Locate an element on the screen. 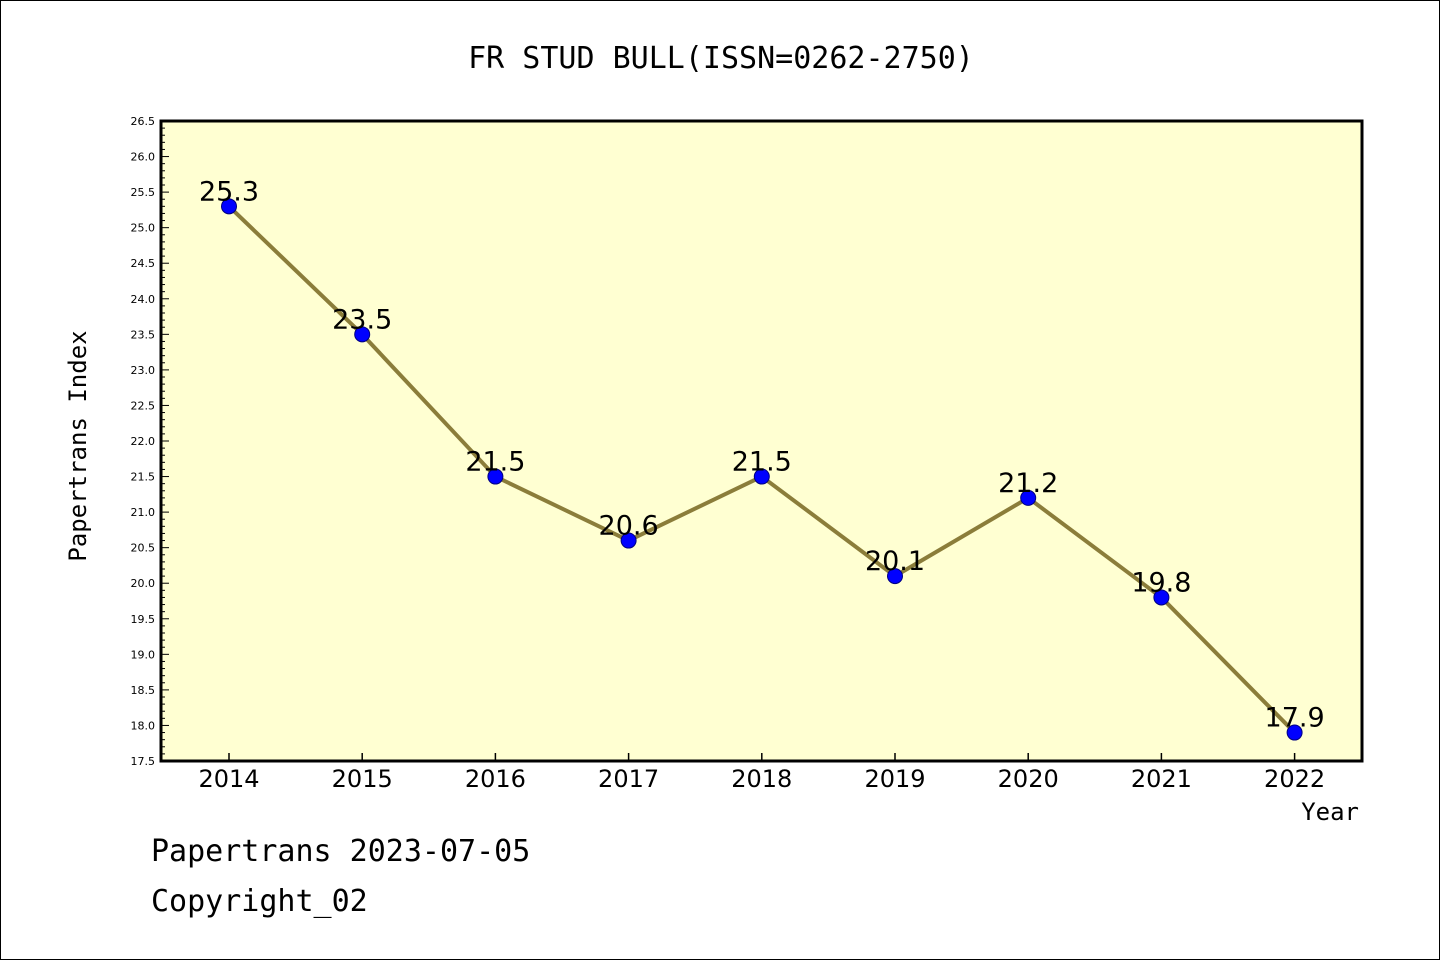  y-tick-label: 24.0 is located at coordinates (143, 299).